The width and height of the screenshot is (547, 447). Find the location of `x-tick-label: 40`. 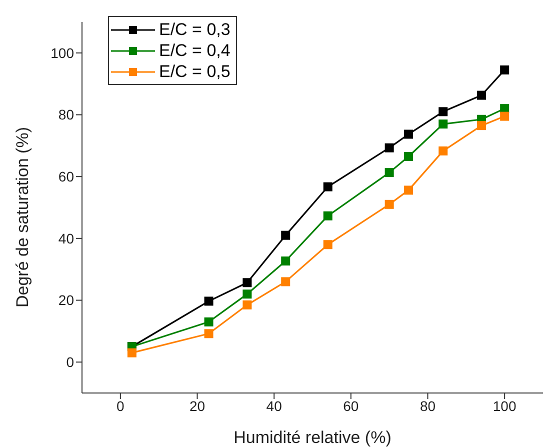

x-tick-label: 40 is located at coordinates (274, 406).